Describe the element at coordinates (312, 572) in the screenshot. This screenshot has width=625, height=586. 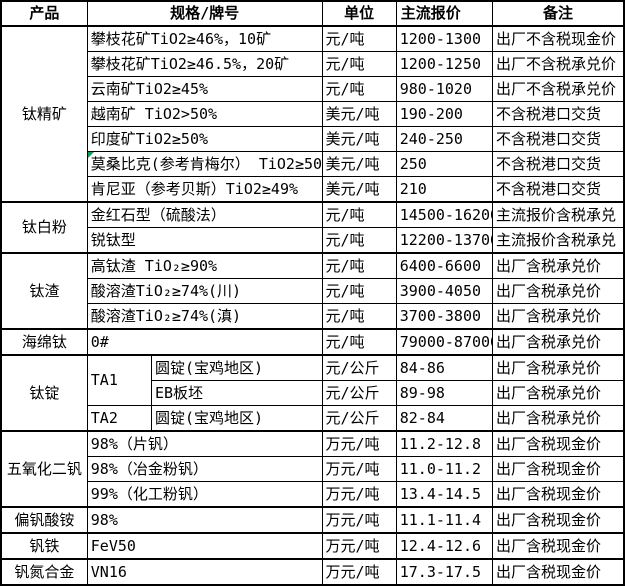
I see `table-row: 钒氮合金 VN16 万元/吨 17.3-17.5 出厂含税现金价` at that location.